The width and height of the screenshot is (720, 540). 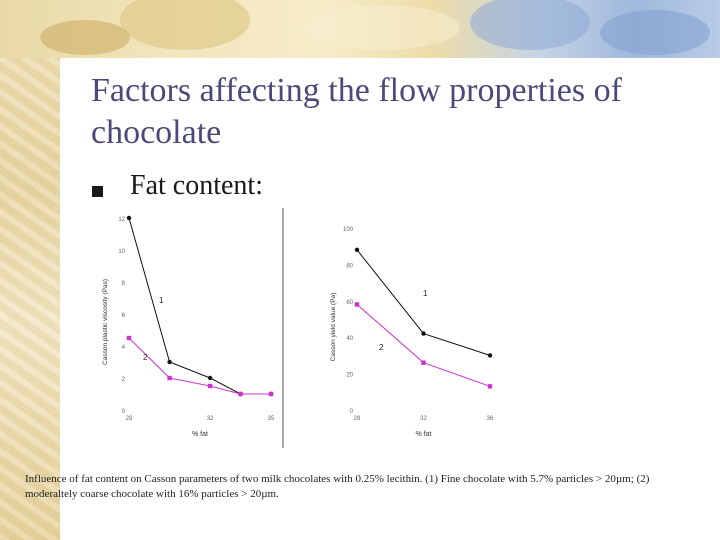 I want to click on chart2-y-tick-label: 60, so click(x=349, y=303).